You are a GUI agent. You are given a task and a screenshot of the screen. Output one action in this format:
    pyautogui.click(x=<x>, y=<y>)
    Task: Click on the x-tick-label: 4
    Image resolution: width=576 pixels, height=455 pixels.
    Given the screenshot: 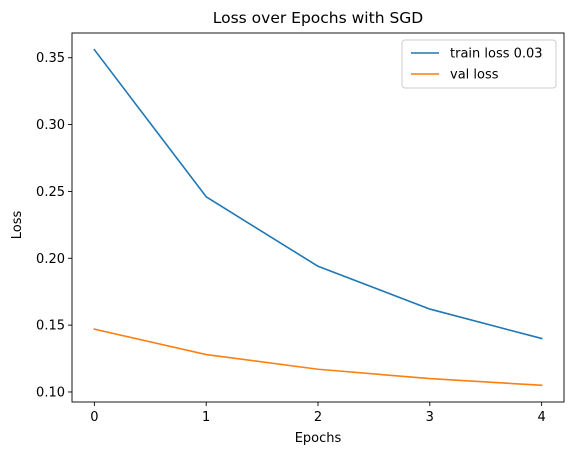 What is the action you would take?
    pyautogui.click(x=541, y=417)
    